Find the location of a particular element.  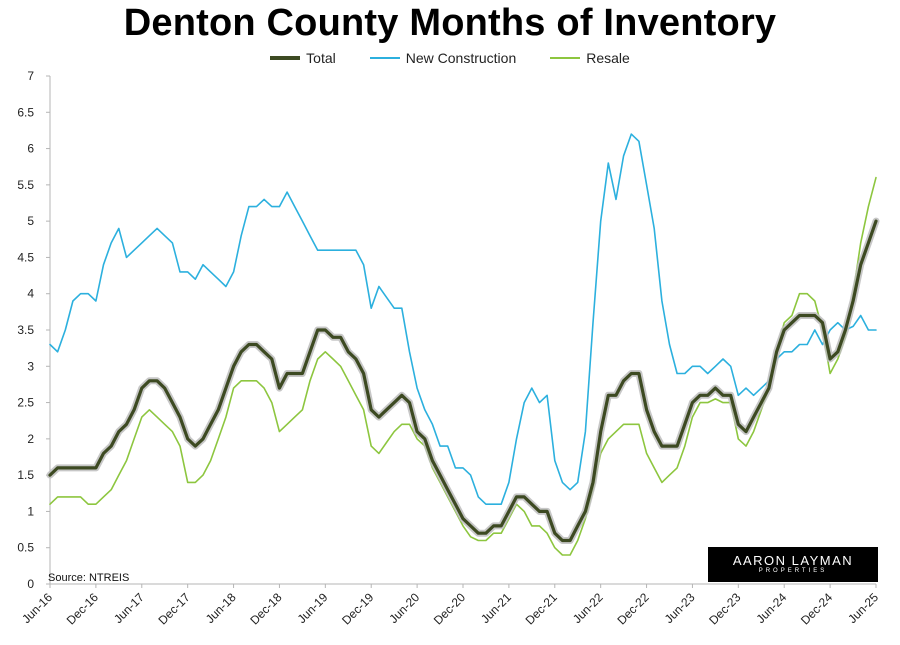

y-tick-label: 6.5 is located at coordinates (25, 112).